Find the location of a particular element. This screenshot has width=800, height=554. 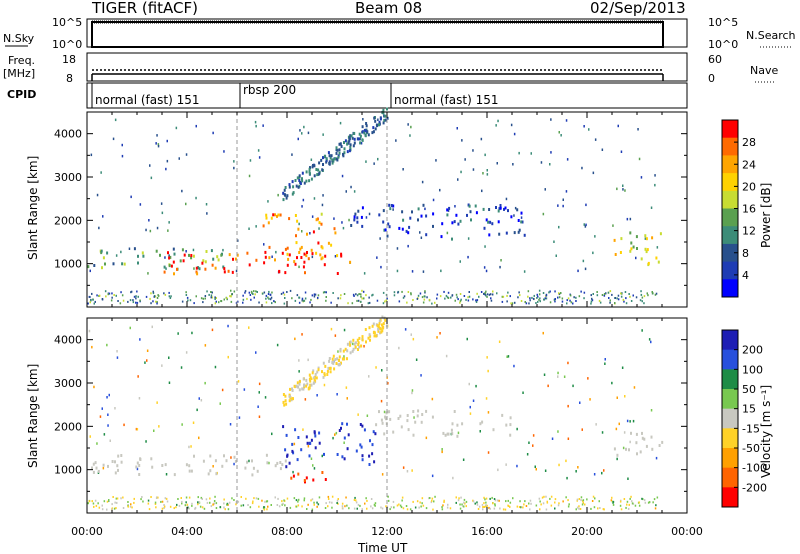

cpid-label: CPID is located at coordinates (21, 94).